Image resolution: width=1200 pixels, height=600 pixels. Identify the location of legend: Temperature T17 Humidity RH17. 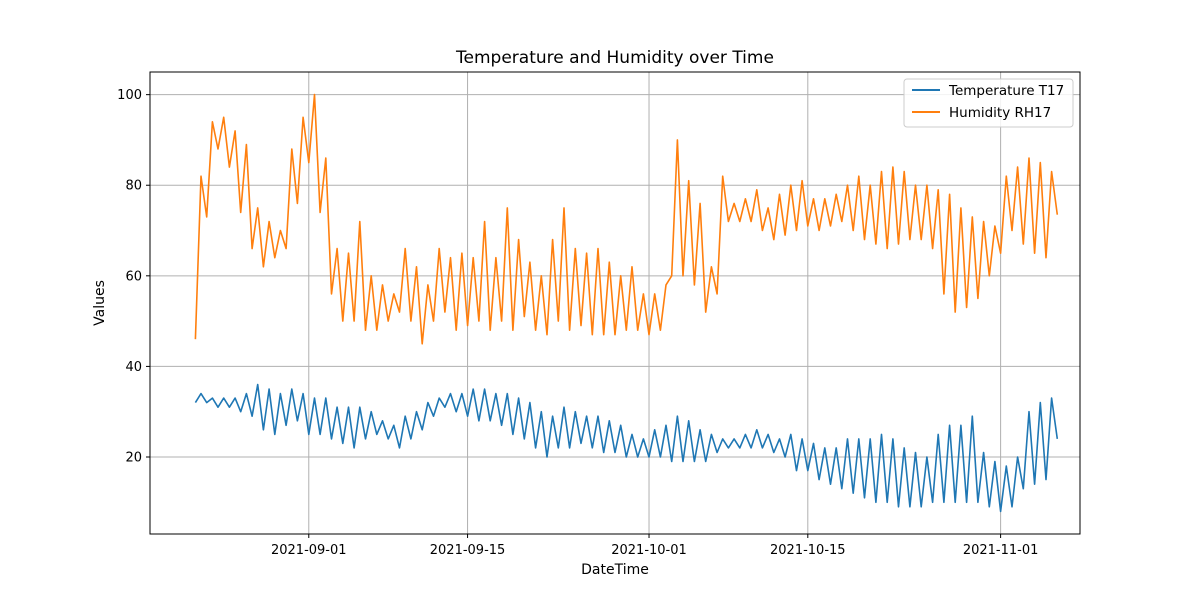
(988, 103).